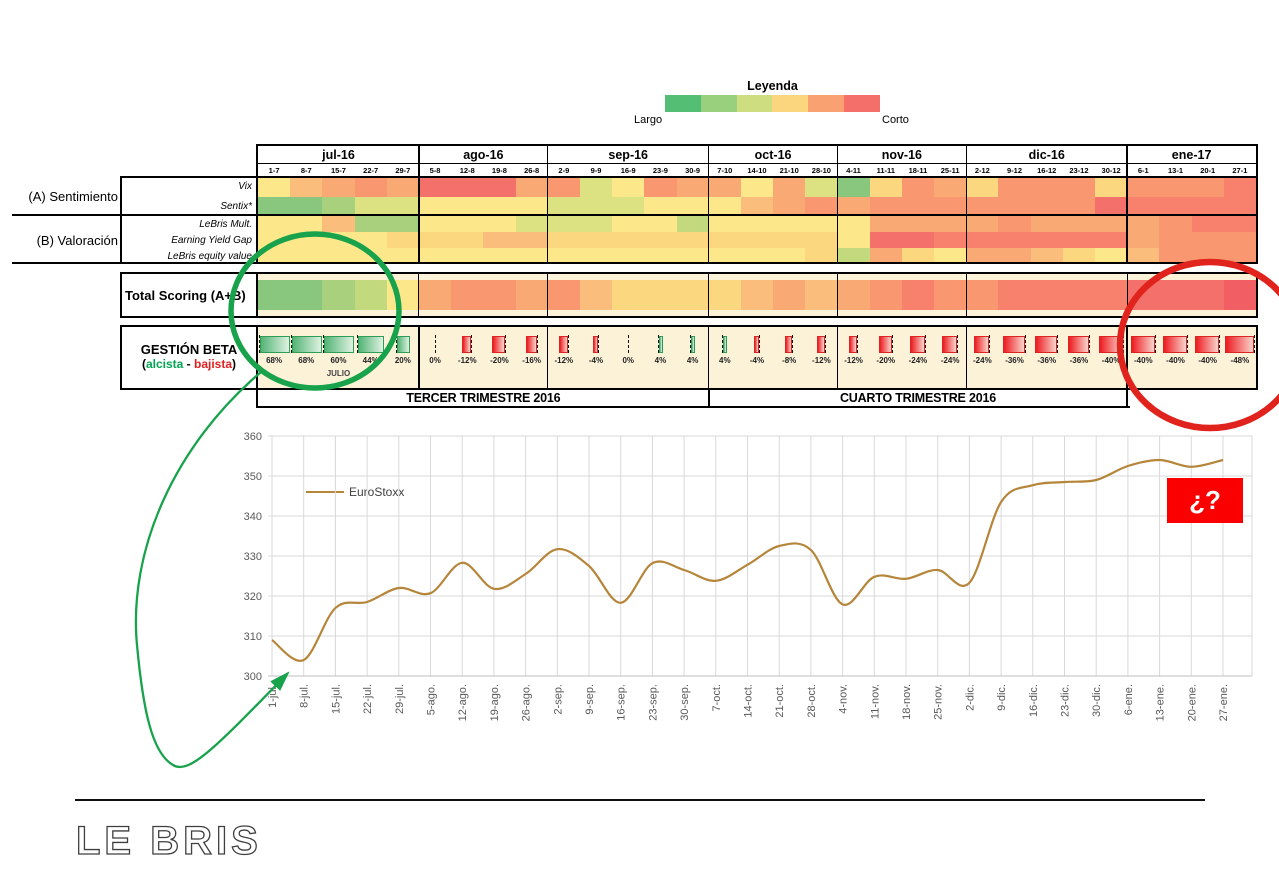 The image size is (1279, 886). Describe the element at coordinates (596, 170) in the screenshot. I see `week-header-cell: 9-9` at that location.